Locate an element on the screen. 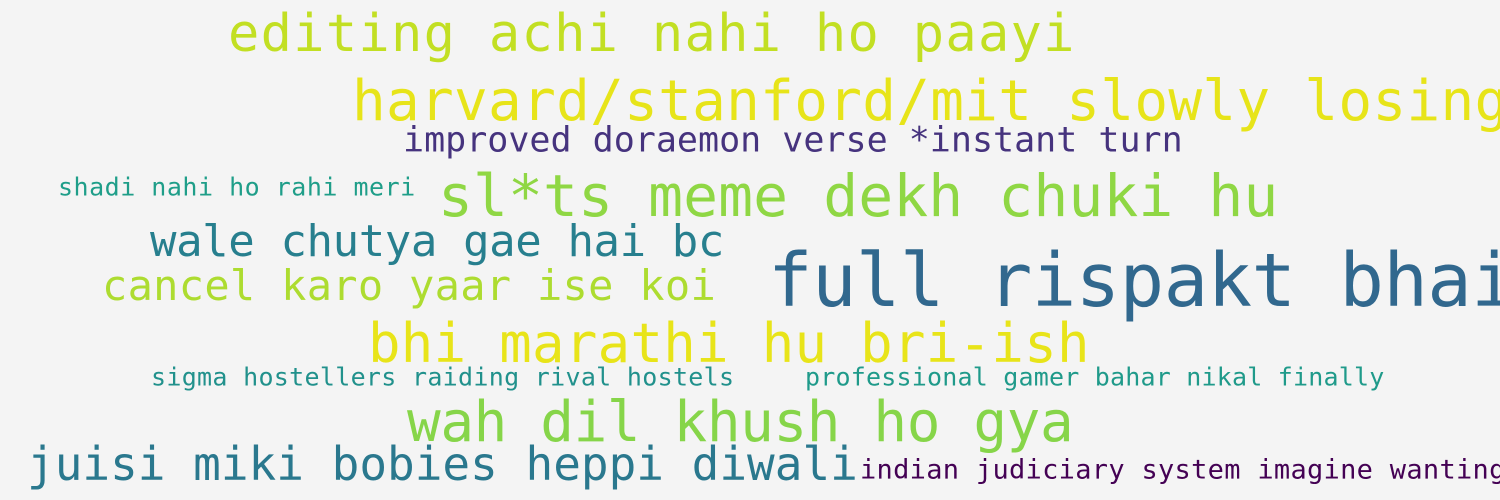 This screenshot has height=500, width=1500. word-sigma-hostellers-raiding-rival-hostels: sigma hostellers raiding rival hostels is located at coordinates (443, 377).